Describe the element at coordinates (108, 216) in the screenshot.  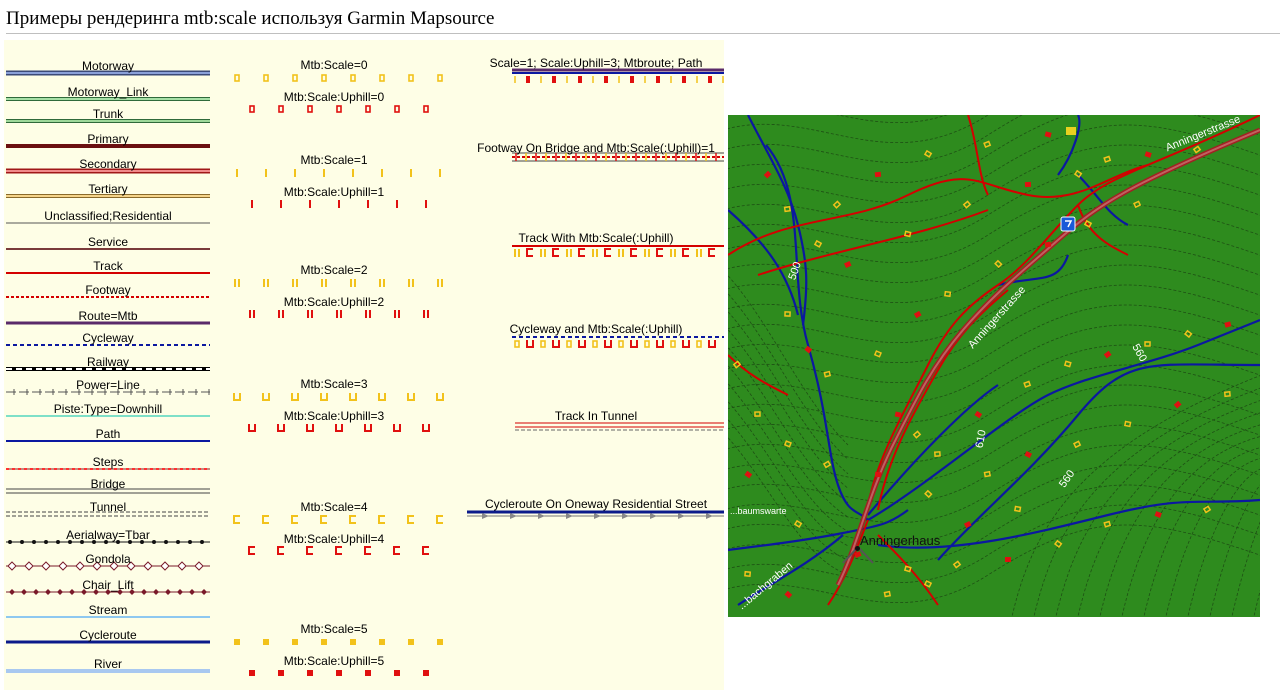
I see `legend-label-residential: Unclassified;Residential` at that location.